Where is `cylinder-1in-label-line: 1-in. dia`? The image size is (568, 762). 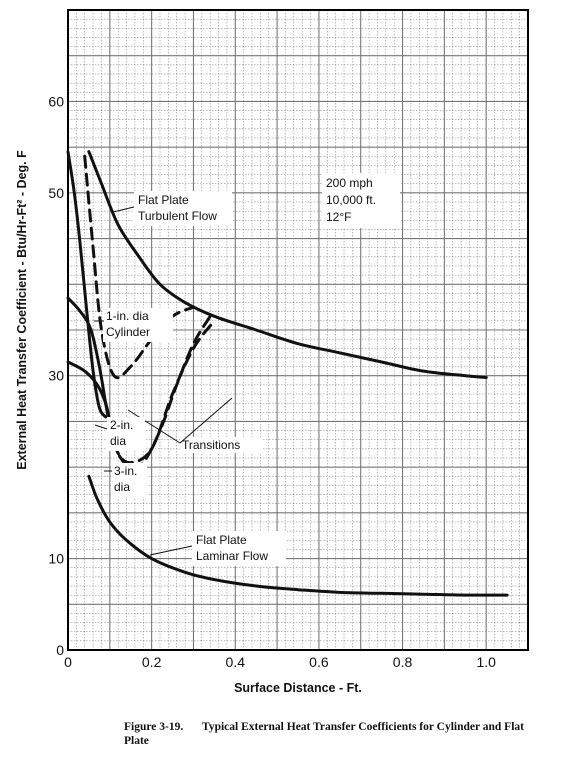 cylinder-1in-label-line: 1-in. dia is located at coordinates (127, 316).